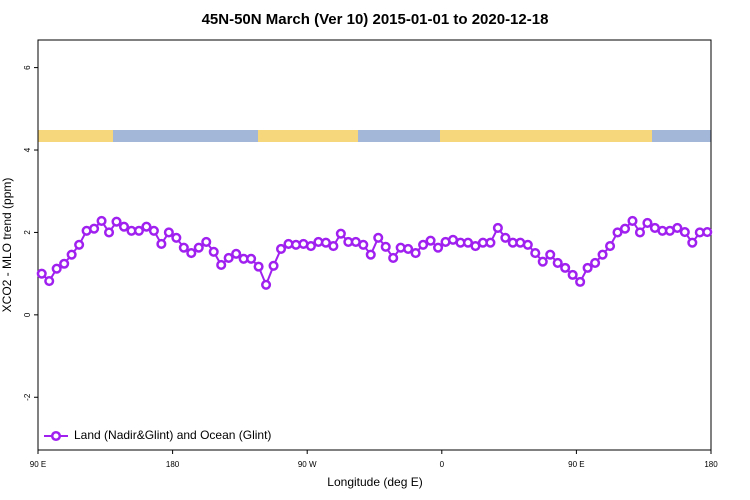 The image size is (750, 500). Describe the element at coordinates (172, 435) in the screenshot. I see `legend-label: Land (Nadir&Glint) and Ocean (Glint)` at that location.